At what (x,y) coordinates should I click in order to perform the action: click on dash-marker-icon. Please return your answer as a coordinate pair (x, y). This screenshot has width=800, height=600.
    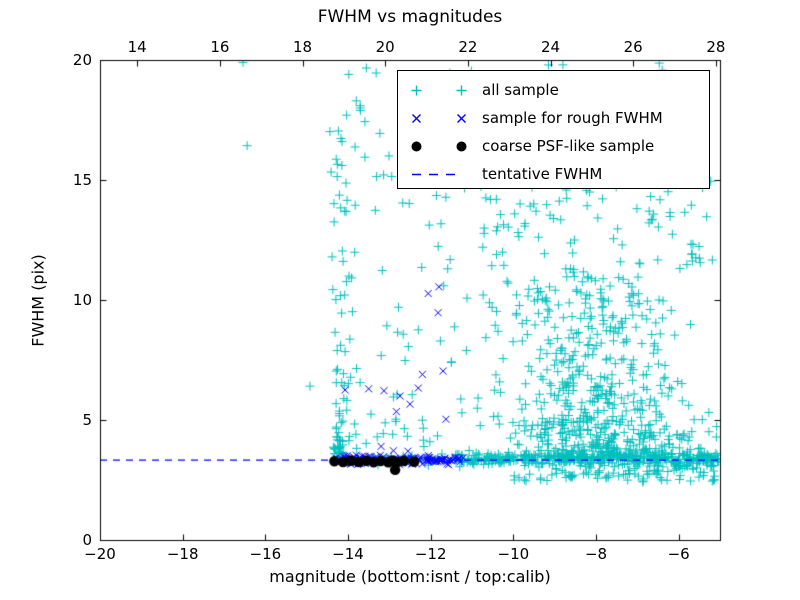
    Looking at the image, I should click on (437, 174).